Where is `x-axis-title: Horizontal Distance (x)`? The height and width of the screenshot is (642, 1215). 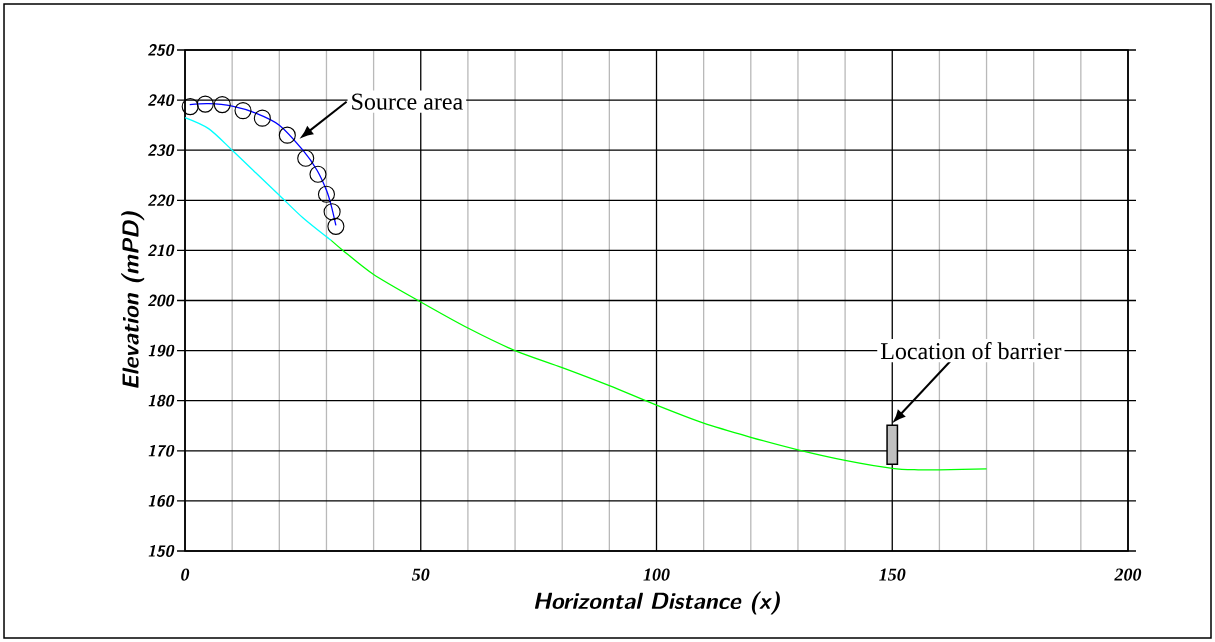
x-axis-title: Horizontal Distance (x) is located at coordinates (657, 603).